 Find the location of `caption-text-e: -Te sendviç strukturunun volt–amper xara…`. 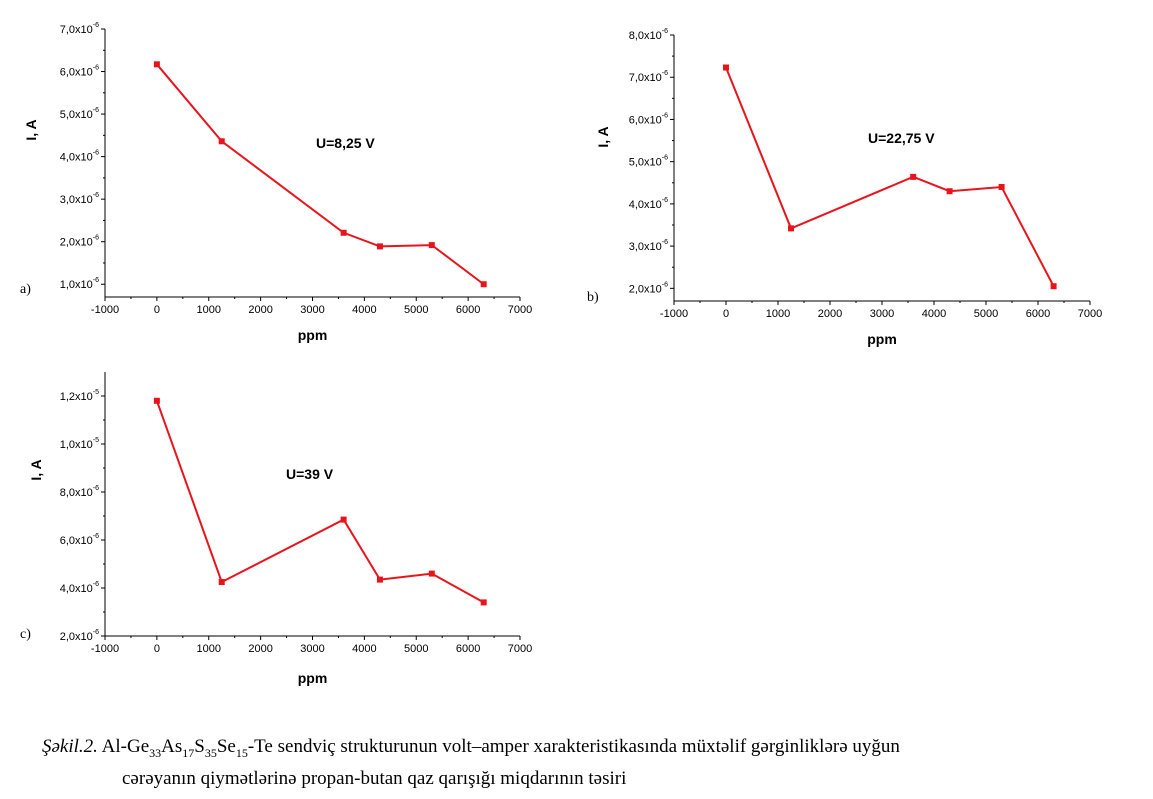

caption-text-e: -Te sendviç strukturunun volt–amper xara… is located at coordinates (573, 746).